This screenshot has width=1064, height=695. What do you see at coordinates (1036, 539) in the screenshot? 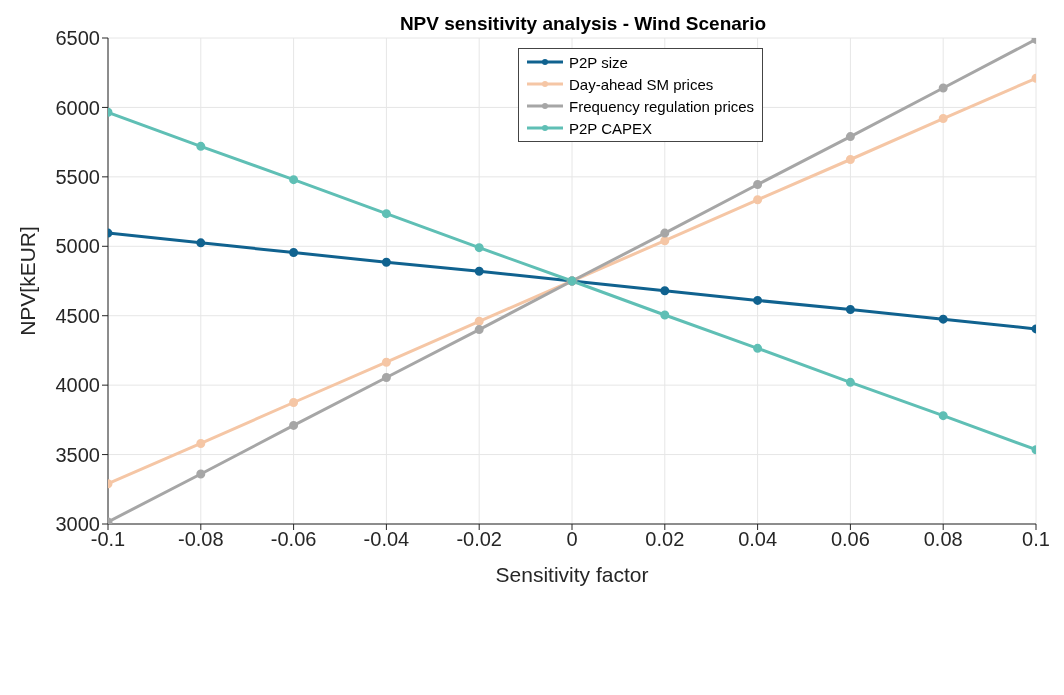
I see `x-tick-label: 0.1` at bounding box center [1036, 539].